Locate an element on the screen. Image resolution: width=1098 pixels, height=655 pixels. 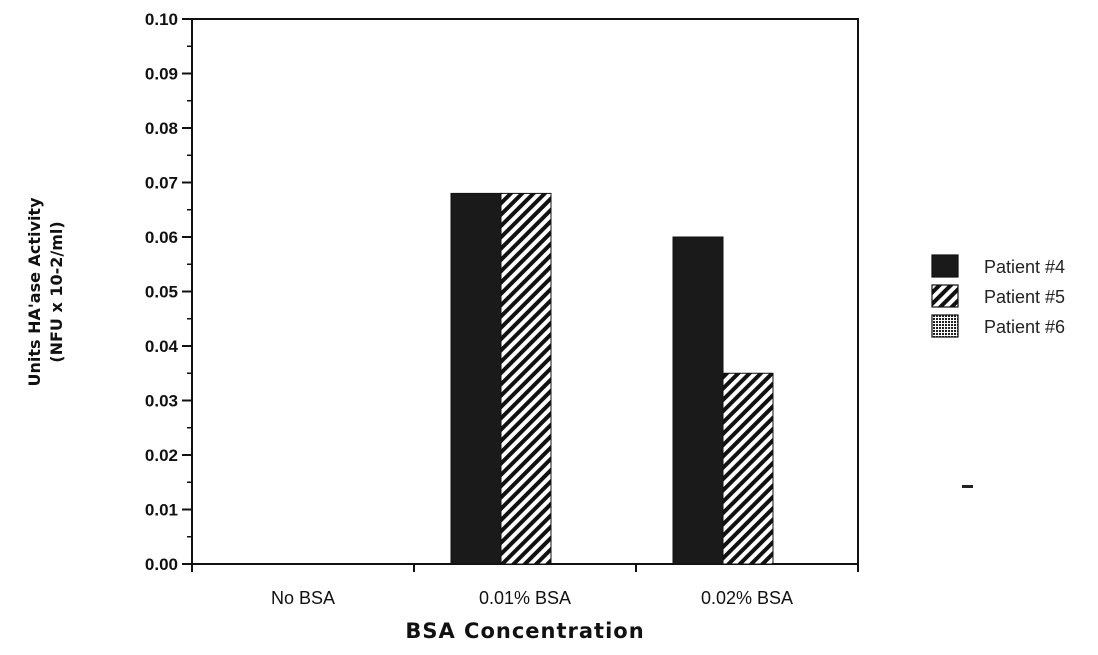
y-tick-label: 0.05 is located at coordinates (161, 292).